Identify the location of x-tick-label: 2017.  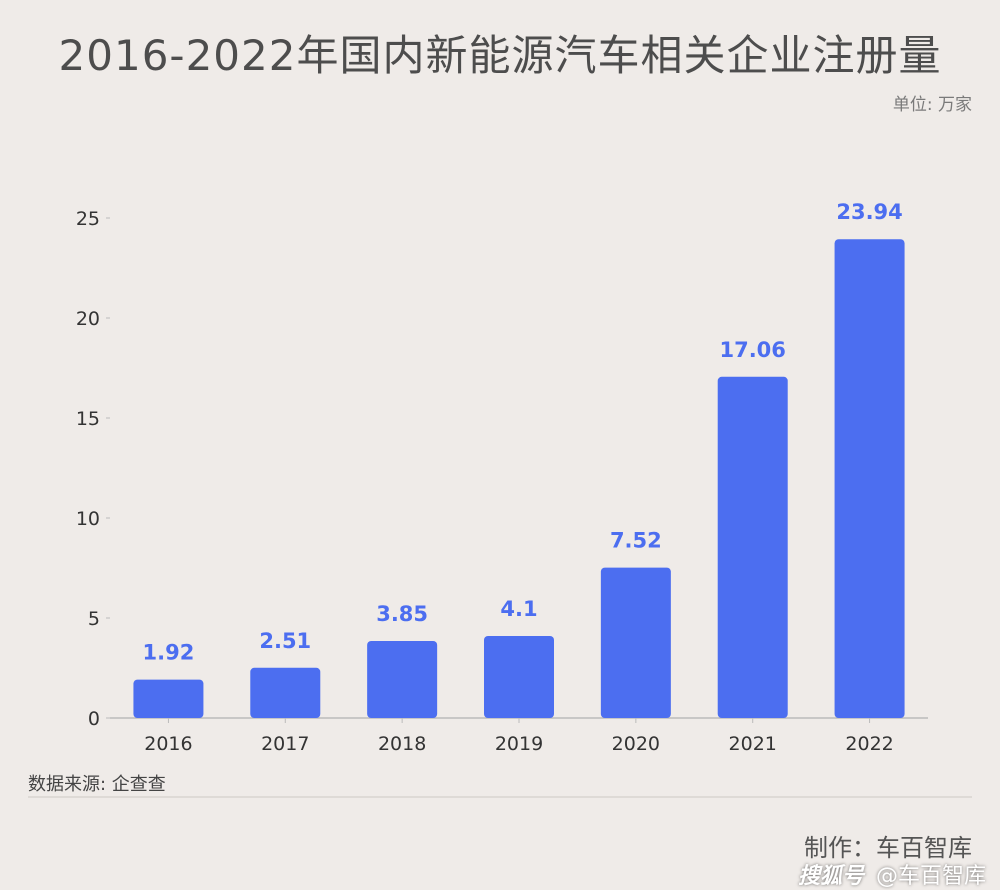
(285, 744).